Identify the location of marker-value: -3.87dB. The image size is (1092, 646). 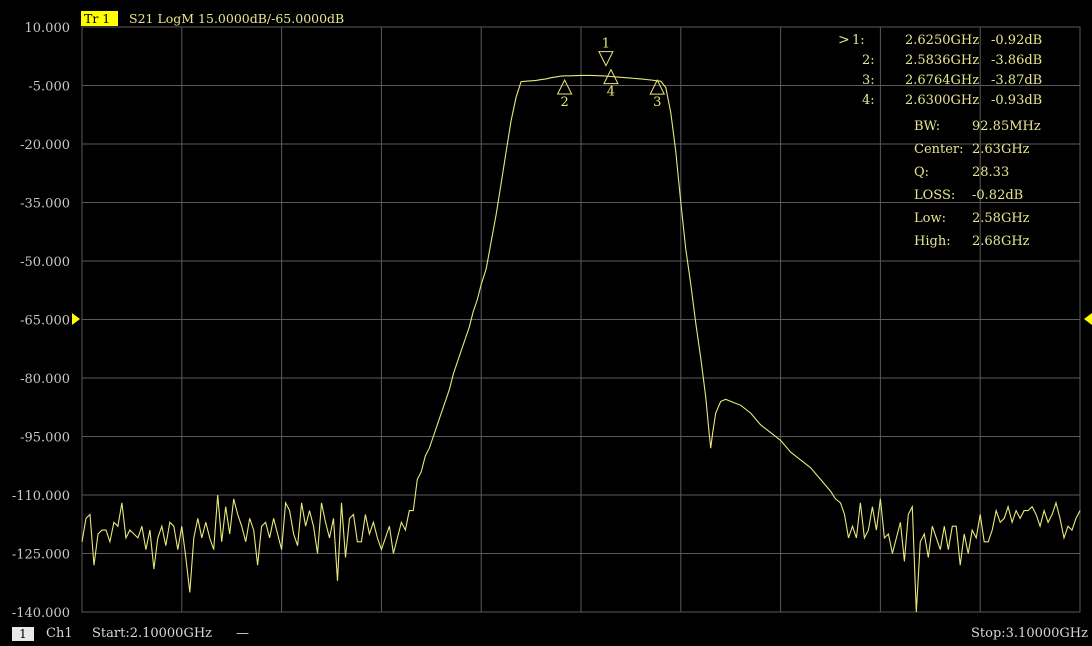
(1016, 80).